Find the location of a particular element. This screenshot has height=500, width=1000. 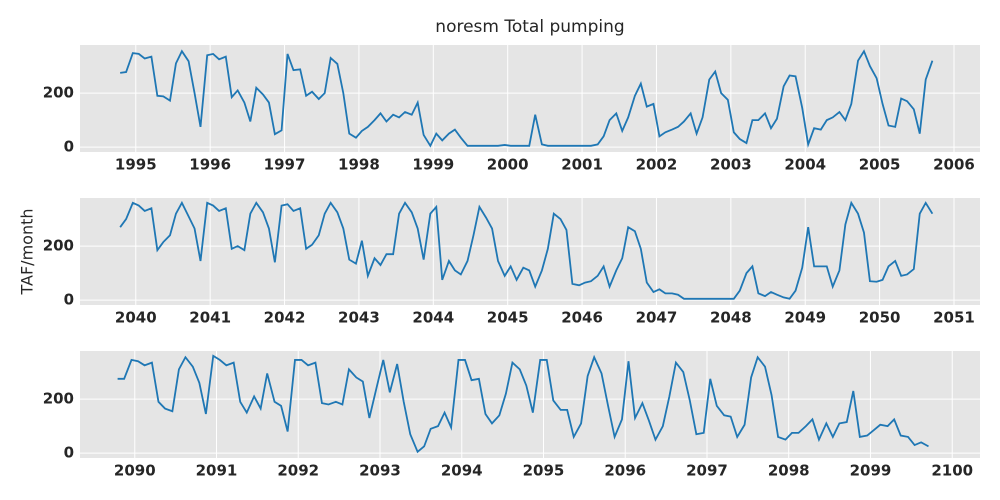

x-tick-label: 1997 is located at coordinates (285, 165).